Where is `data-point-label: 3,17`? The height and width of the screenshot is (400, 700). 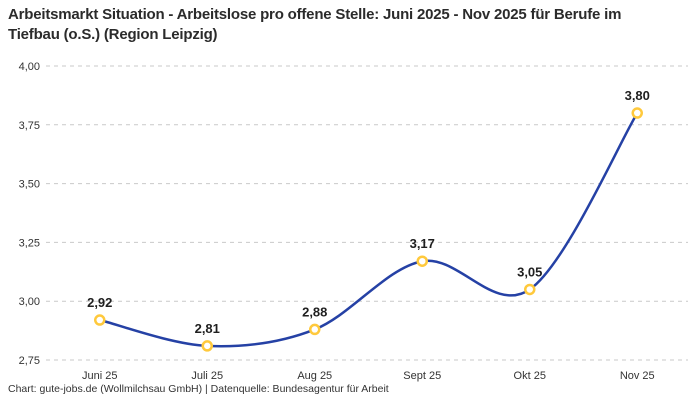
data-point-label: 3,17 is located at coordinates (422, 243).